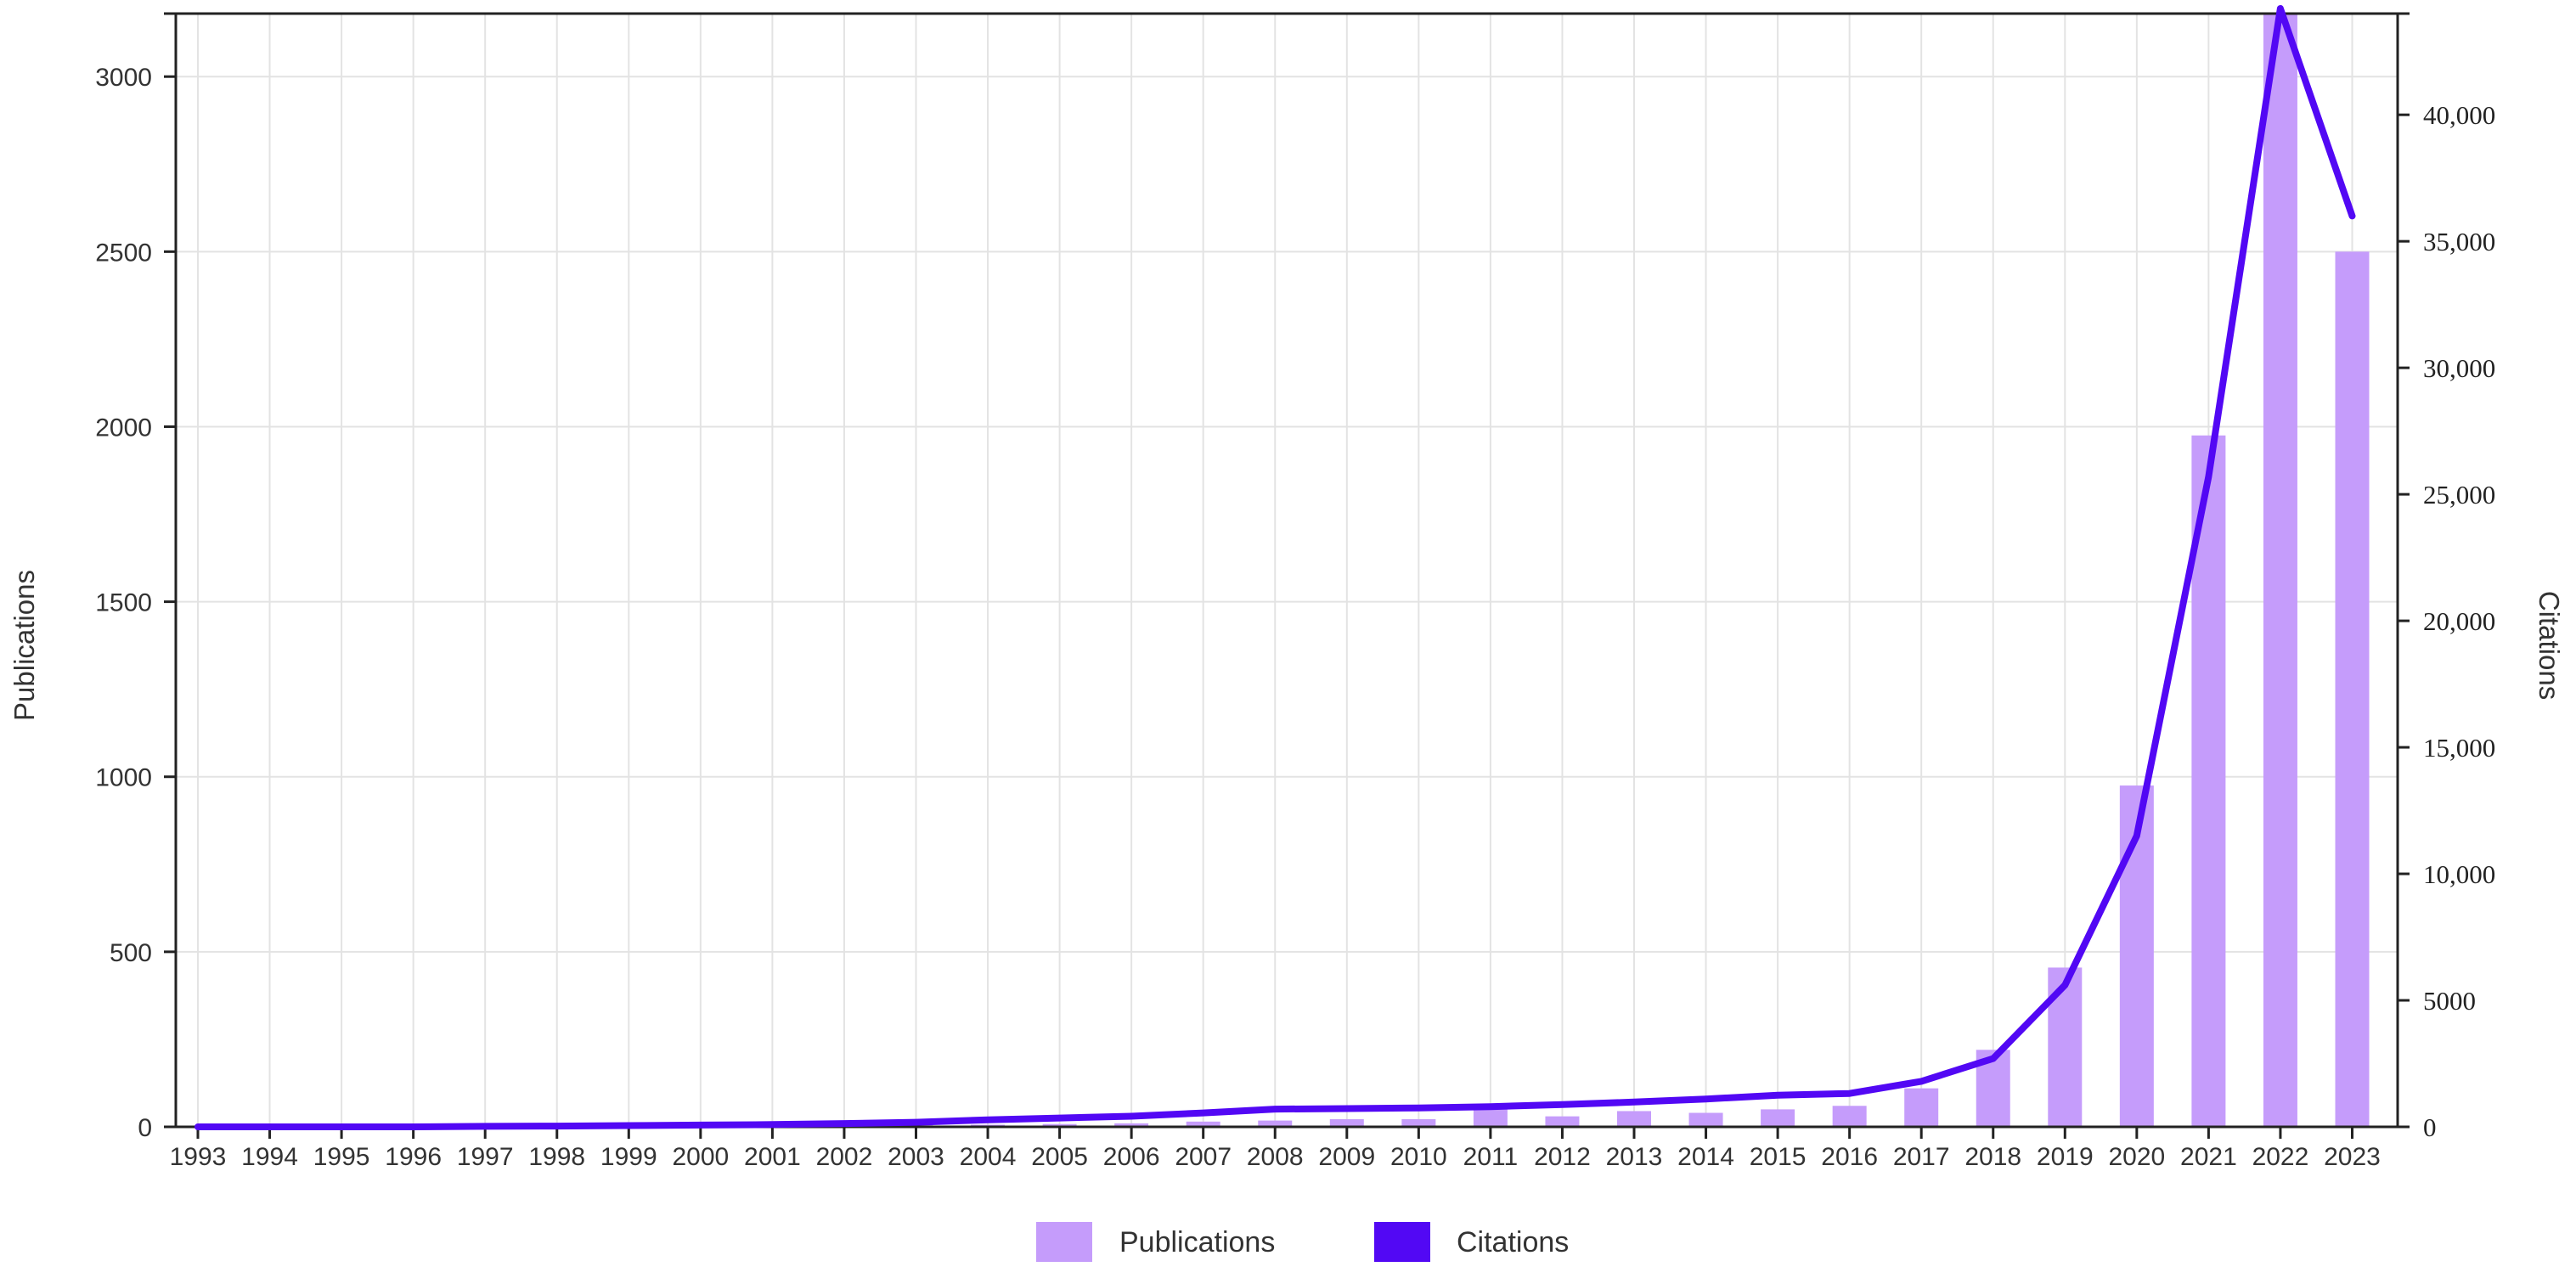  I want to click on right-tick-label: 25,000, so click(2459, 495).